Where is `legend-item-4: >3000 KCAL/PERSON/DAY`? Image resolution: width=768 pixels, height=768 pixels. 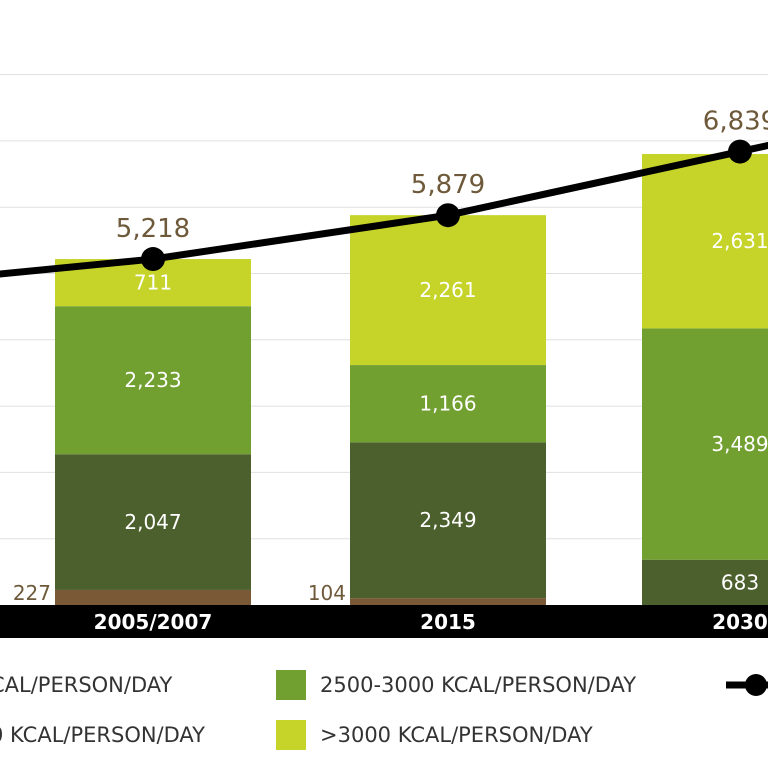
legend-item-4: >3000 KCAL/PERSON/DAY is located at coordinates (434, 735).